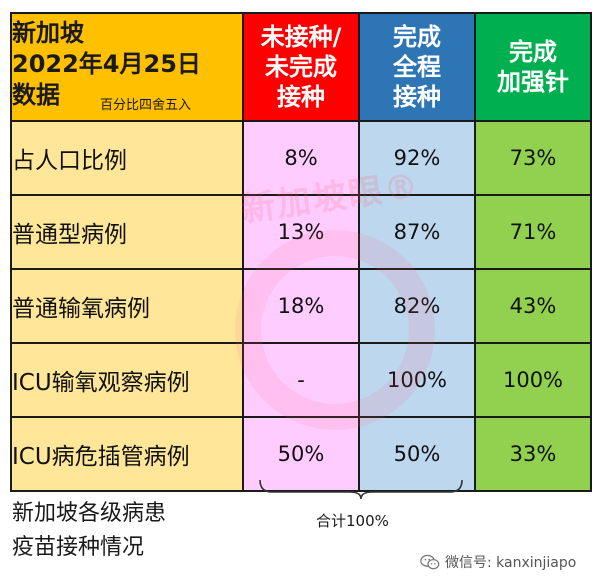 The height and width of the screenshot is (588, 601). Describe the element at coordinates (78, 547) in the screenshot. I see `caption-line2: 疫苗接种情况` at that location.